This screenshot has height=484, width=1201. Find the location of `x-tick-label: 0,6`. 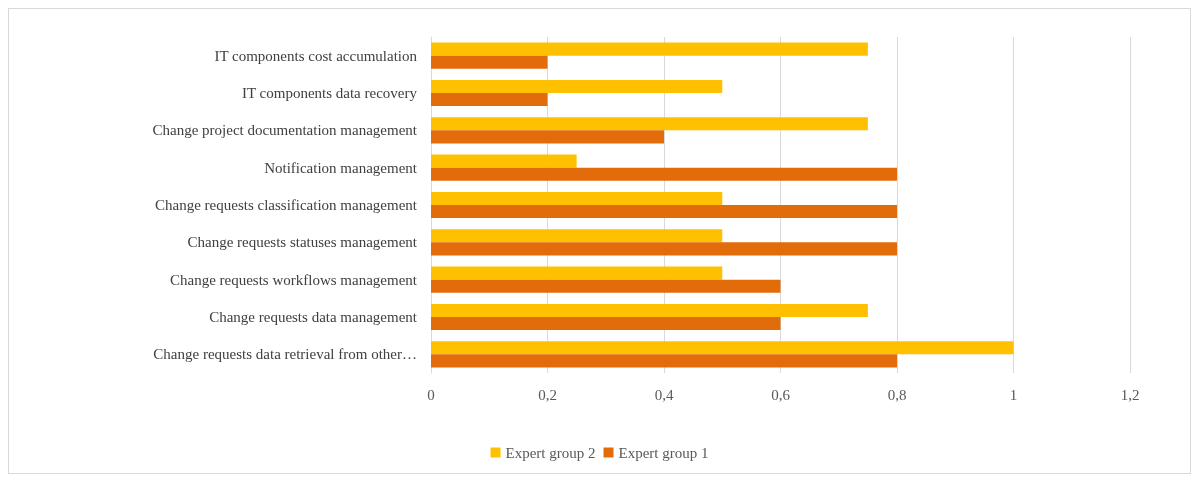

x-tick-label: 0,6 is located at coordinates (781, 394).